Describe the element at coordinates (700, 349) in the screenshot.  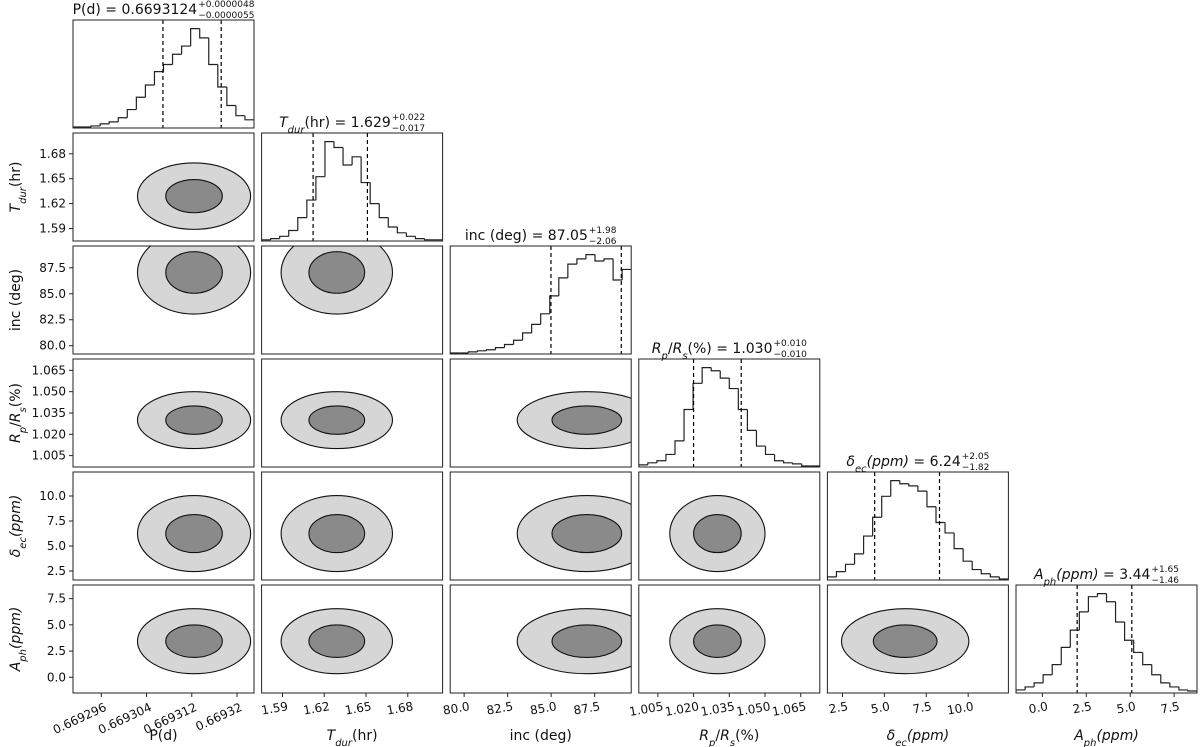
I see `label-part: (%)` at that location.